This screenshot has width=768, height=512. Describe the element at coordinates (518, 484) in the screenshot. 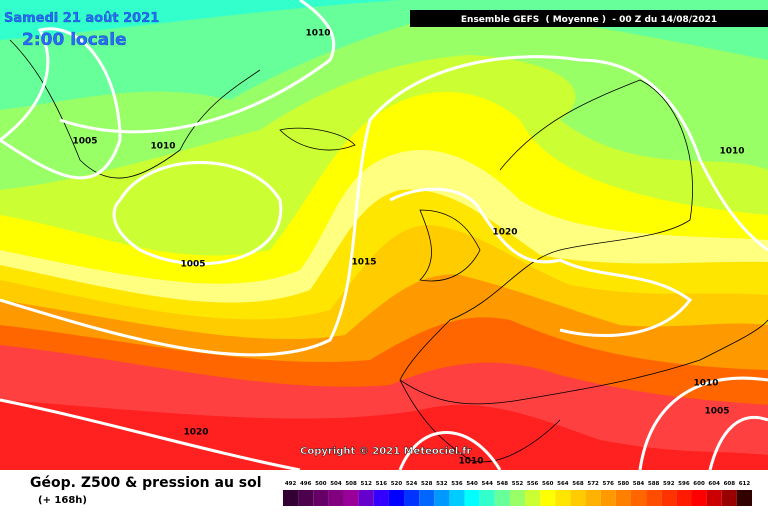

I see `scale-label: 552` at that location.